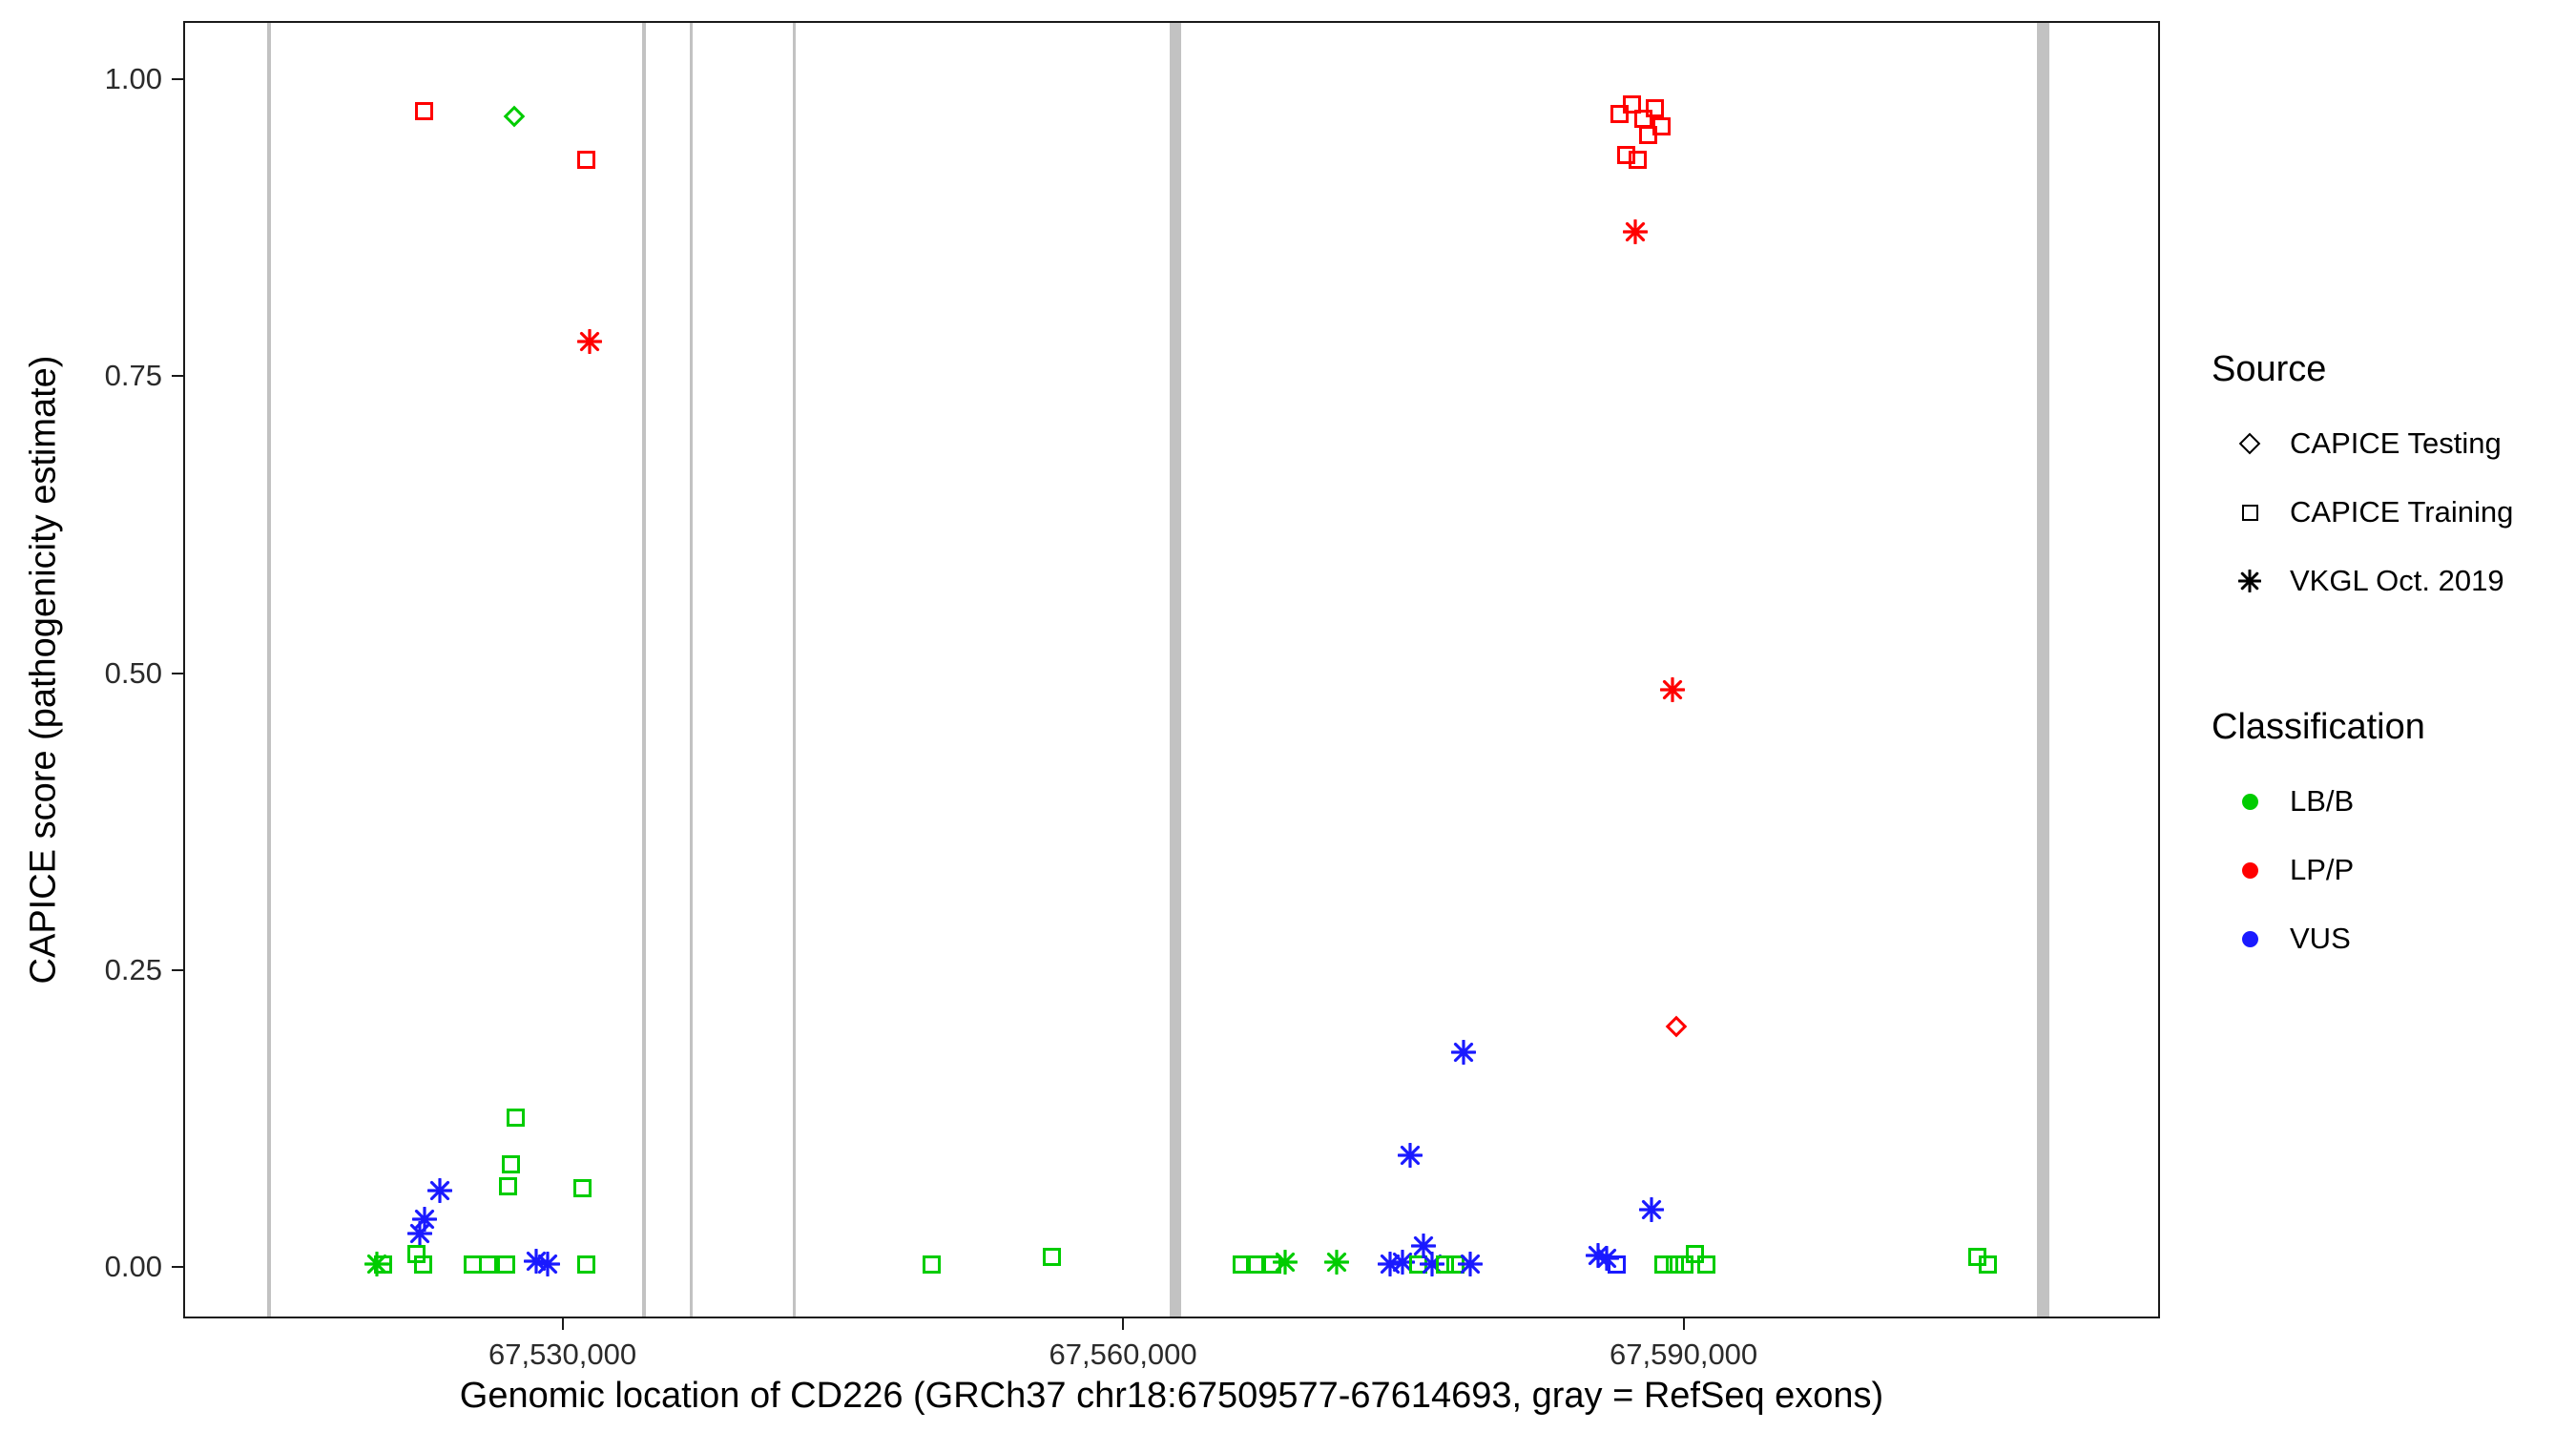  Describe the element at coordinates (2396, 443) in the screenshot. I see `legend-item-label: CAPICE Testing` at that location.